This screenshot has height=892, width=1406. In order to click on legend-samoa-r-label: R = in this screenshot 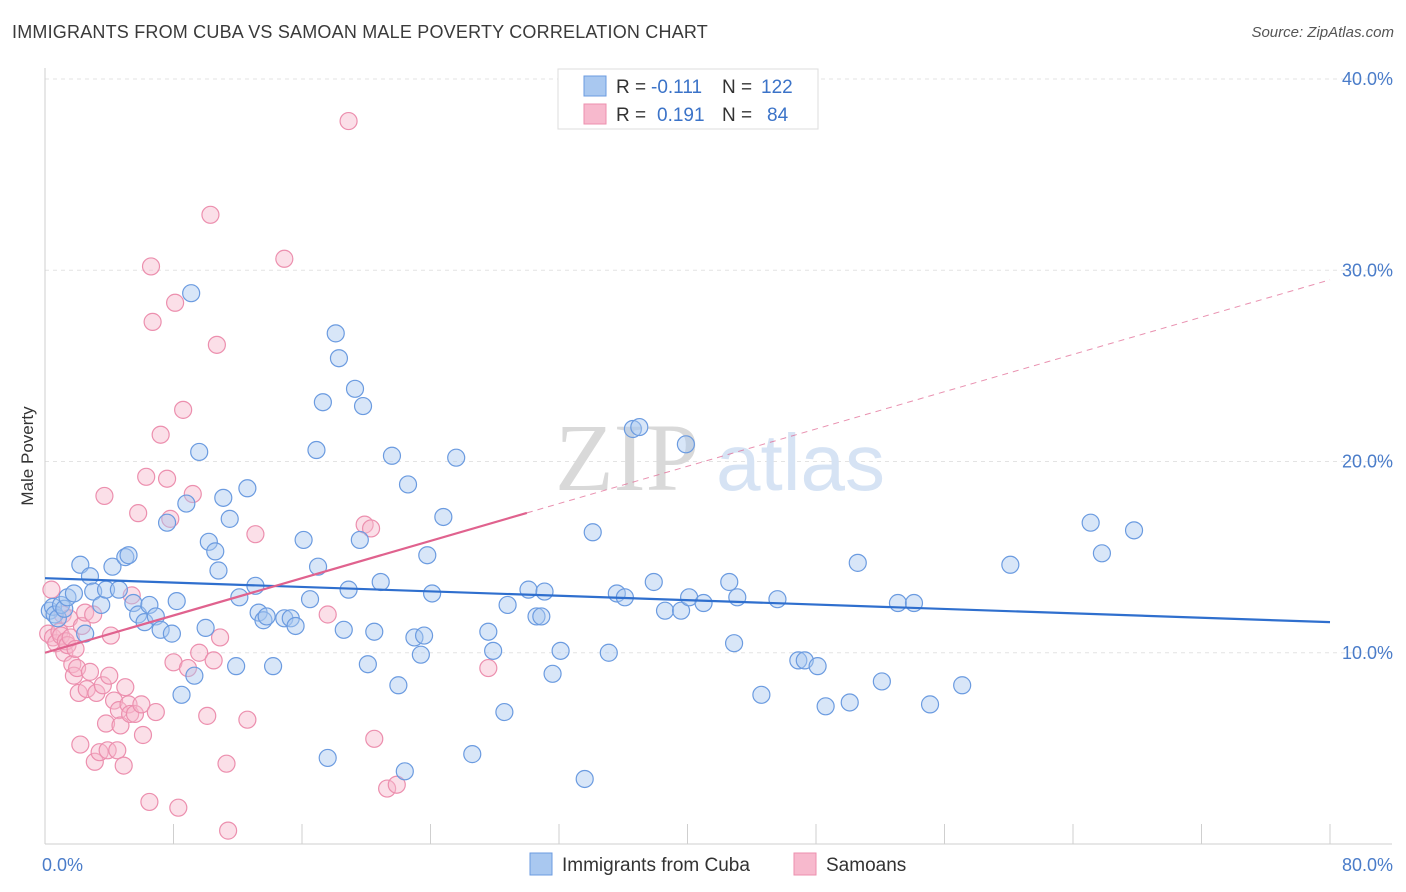, I will do `click(631, 115)`.